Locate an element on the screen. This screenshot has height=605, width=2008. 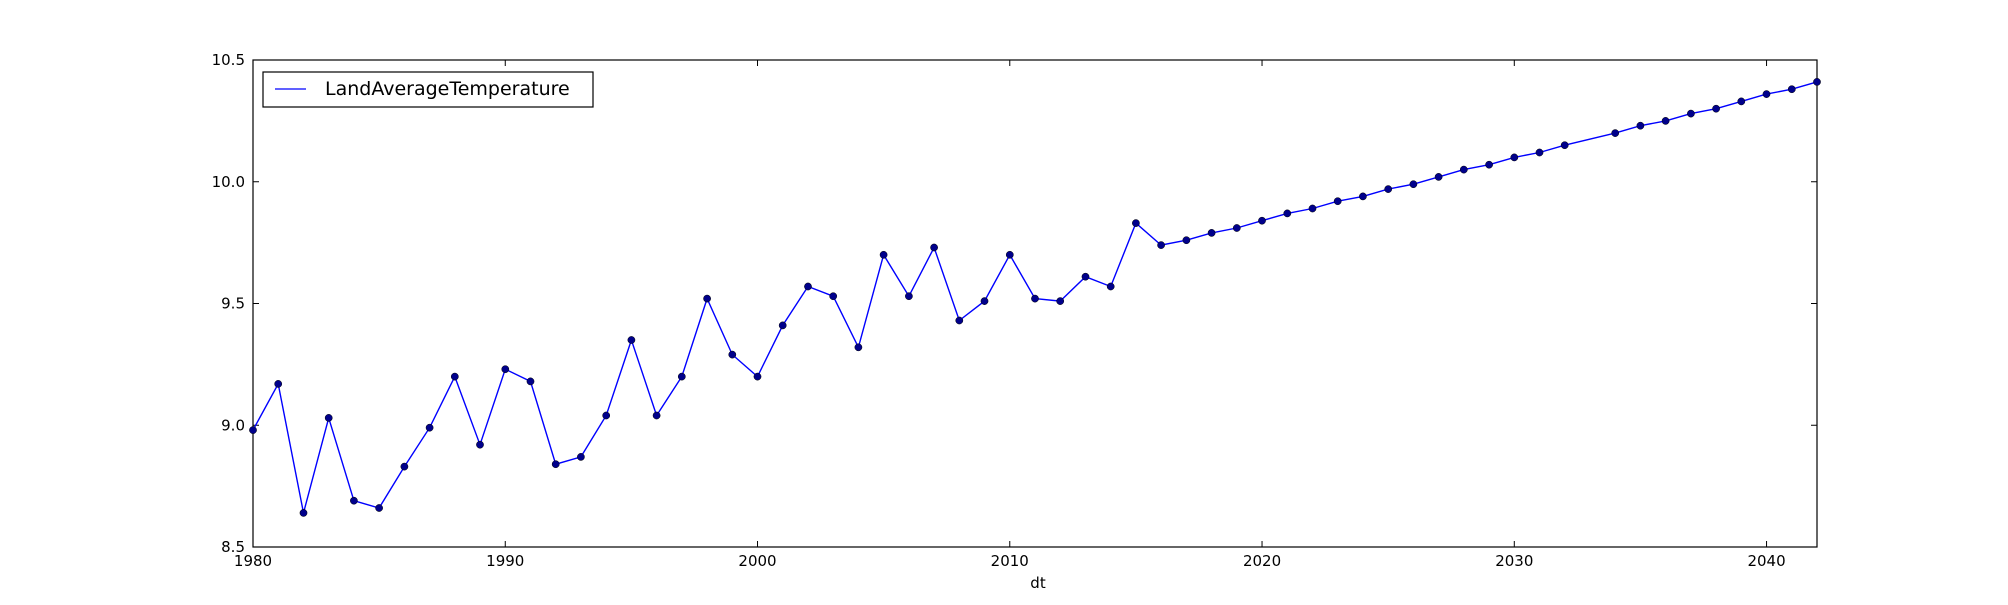
x-tick-label: 2010 is located at coordinates (1010, 561).